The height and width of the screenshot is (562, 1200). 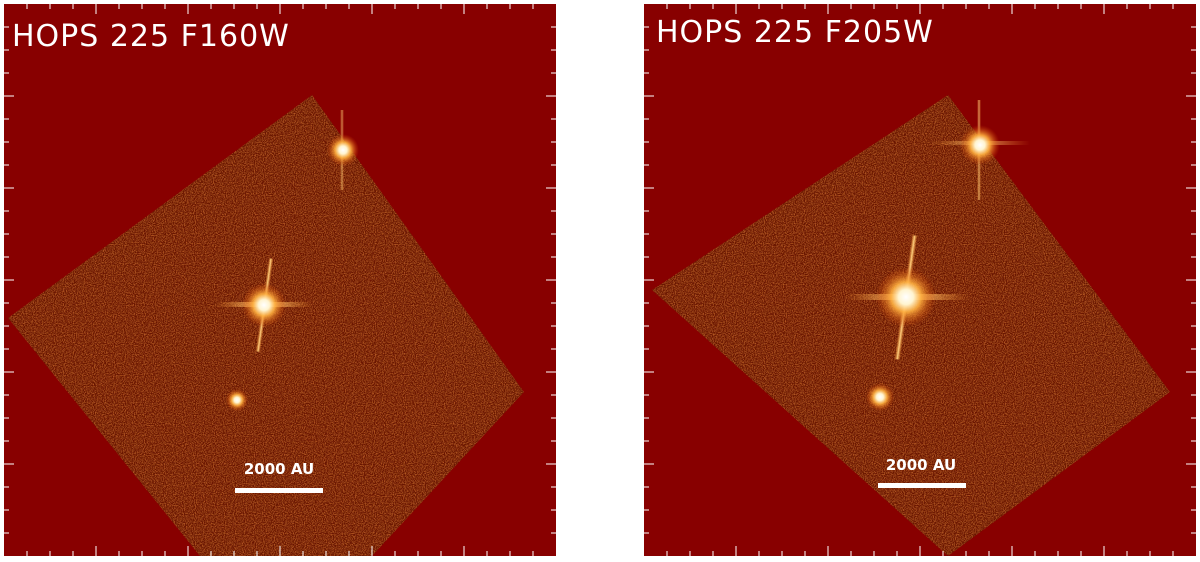 What do you see at coordinates (1025, 468) in the screenshot?
I see `field-shadow` at bounding box center [1025, 468].